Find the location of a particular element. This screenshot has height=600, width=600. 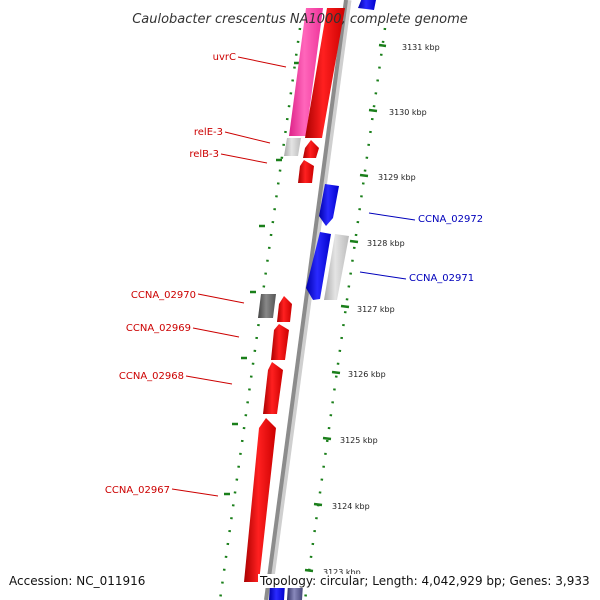

scale-tick: 3127 kbp is located at coordinates (367, 309).